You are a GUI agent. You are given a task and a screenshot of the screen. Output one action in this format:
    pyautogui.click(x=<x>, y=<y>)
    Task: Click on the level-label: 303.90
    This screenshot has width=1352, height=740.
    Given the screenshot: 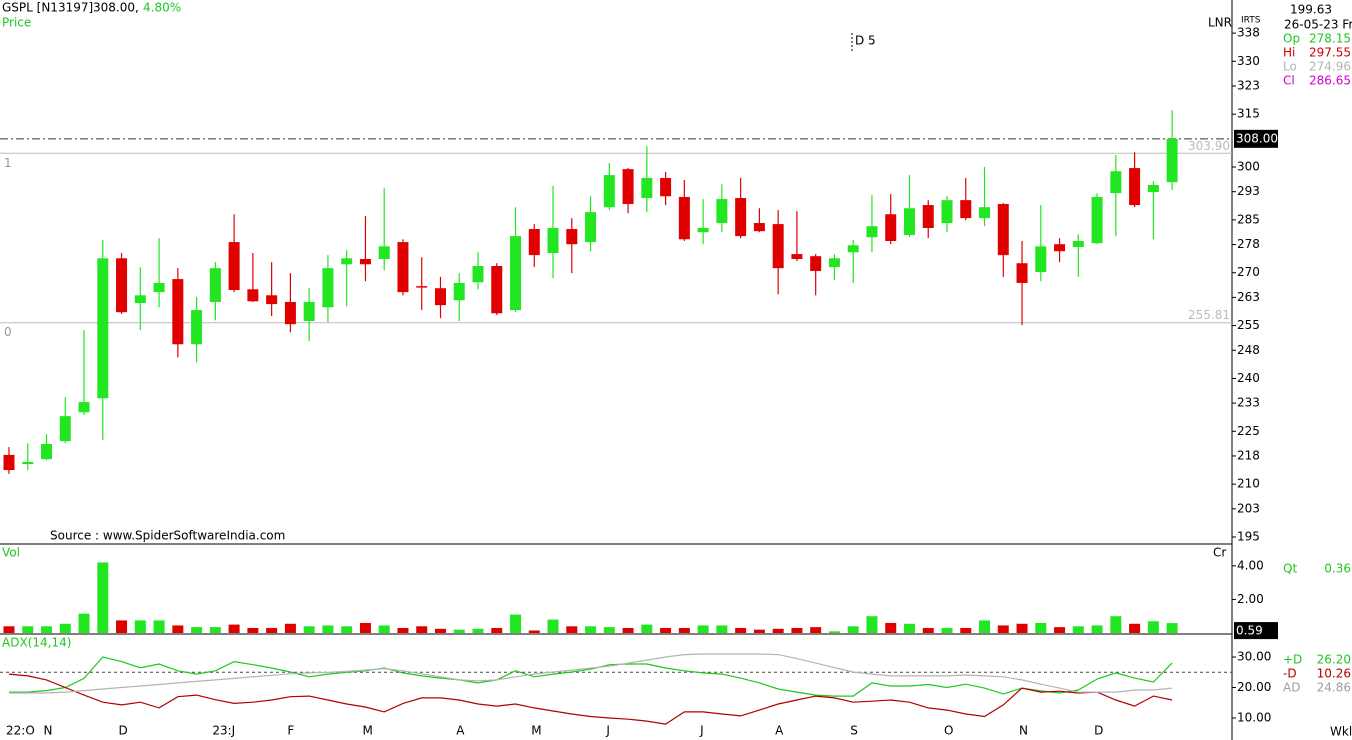 What is the action you would take?
    pyautogui.click(x=1209, y=146)
    